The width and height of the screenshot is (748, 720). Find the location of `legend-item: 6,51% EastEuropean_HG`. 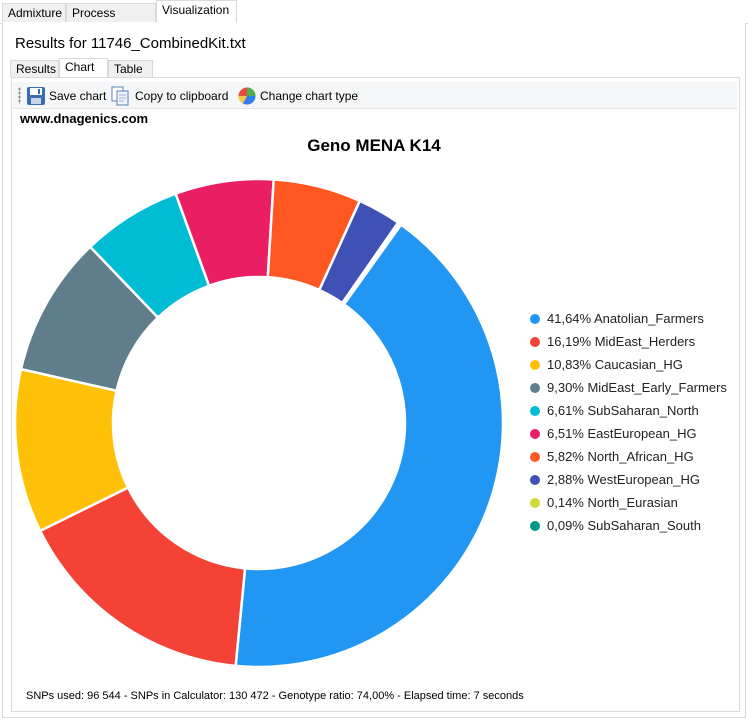

legend-item: 6,51% EastEuropean_HG is located at coordinates (628, 436).